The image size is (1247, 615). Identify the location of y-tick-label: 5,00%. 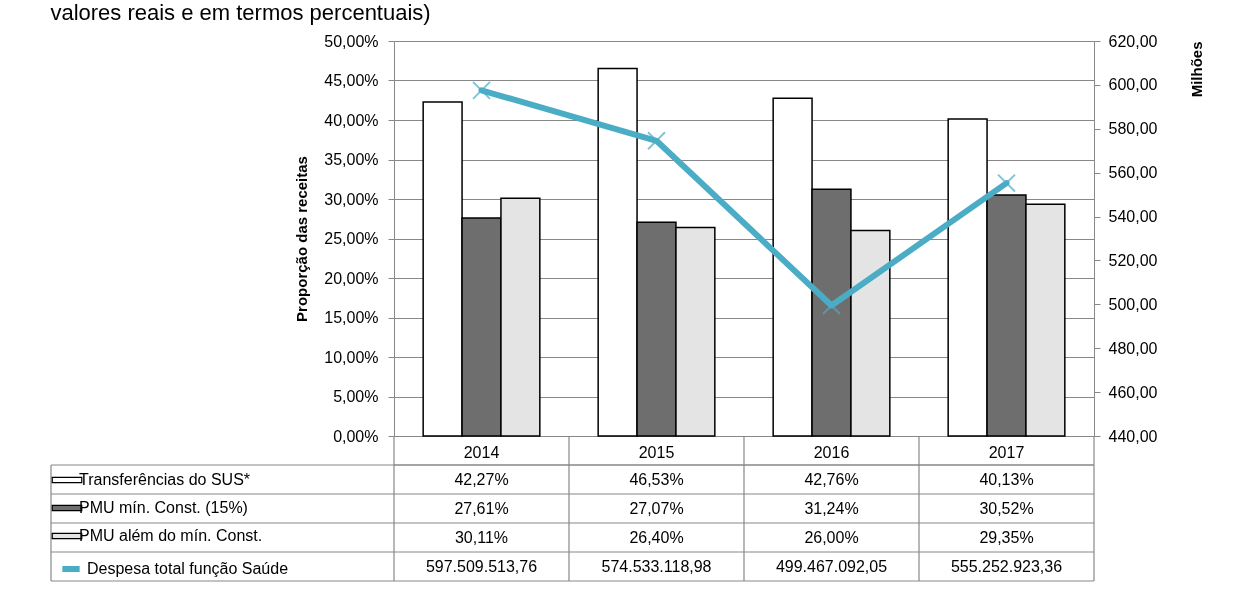
(356, 396).